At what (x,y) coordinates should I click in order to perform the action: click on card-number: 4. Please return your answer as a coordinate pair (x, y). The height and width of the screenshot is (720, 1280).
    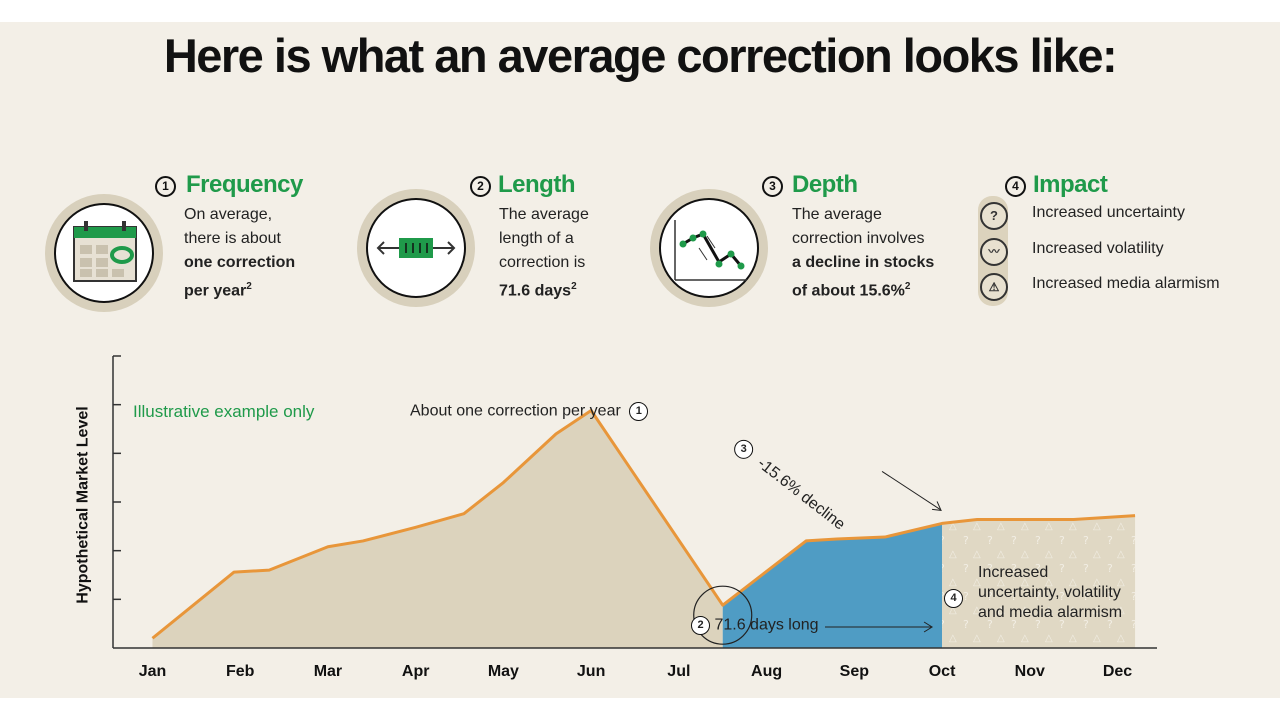
    Looking at the image, I should click on (1015, 186).